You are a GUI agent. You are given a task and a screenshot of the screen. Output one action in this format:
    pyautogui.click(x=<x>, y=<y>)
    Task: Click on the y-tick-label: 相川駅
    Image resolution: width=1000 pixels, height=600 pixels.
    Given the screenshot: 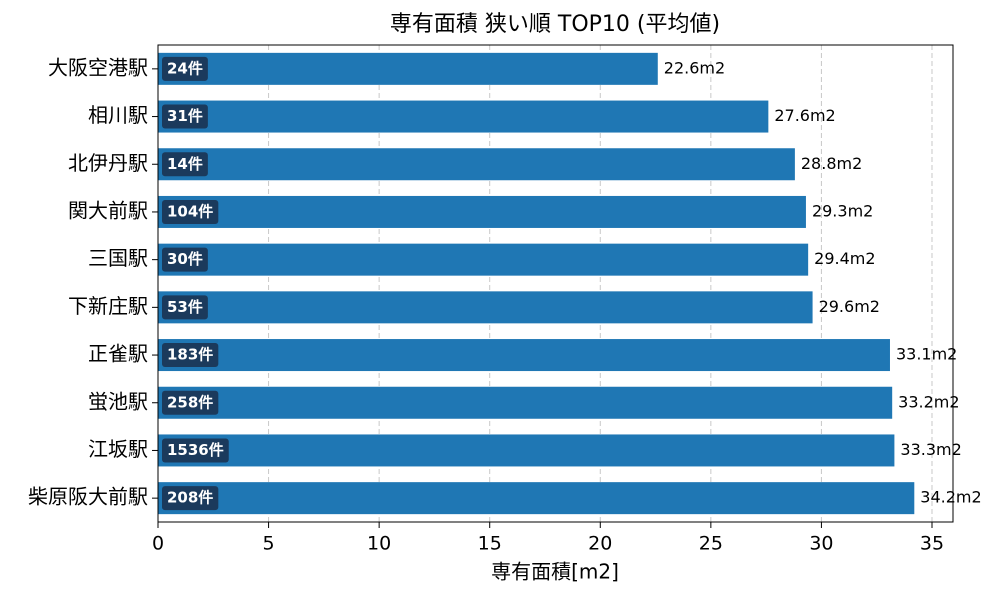 What is the action you would take?
    pyautogui.click(x=118, y=115)
    